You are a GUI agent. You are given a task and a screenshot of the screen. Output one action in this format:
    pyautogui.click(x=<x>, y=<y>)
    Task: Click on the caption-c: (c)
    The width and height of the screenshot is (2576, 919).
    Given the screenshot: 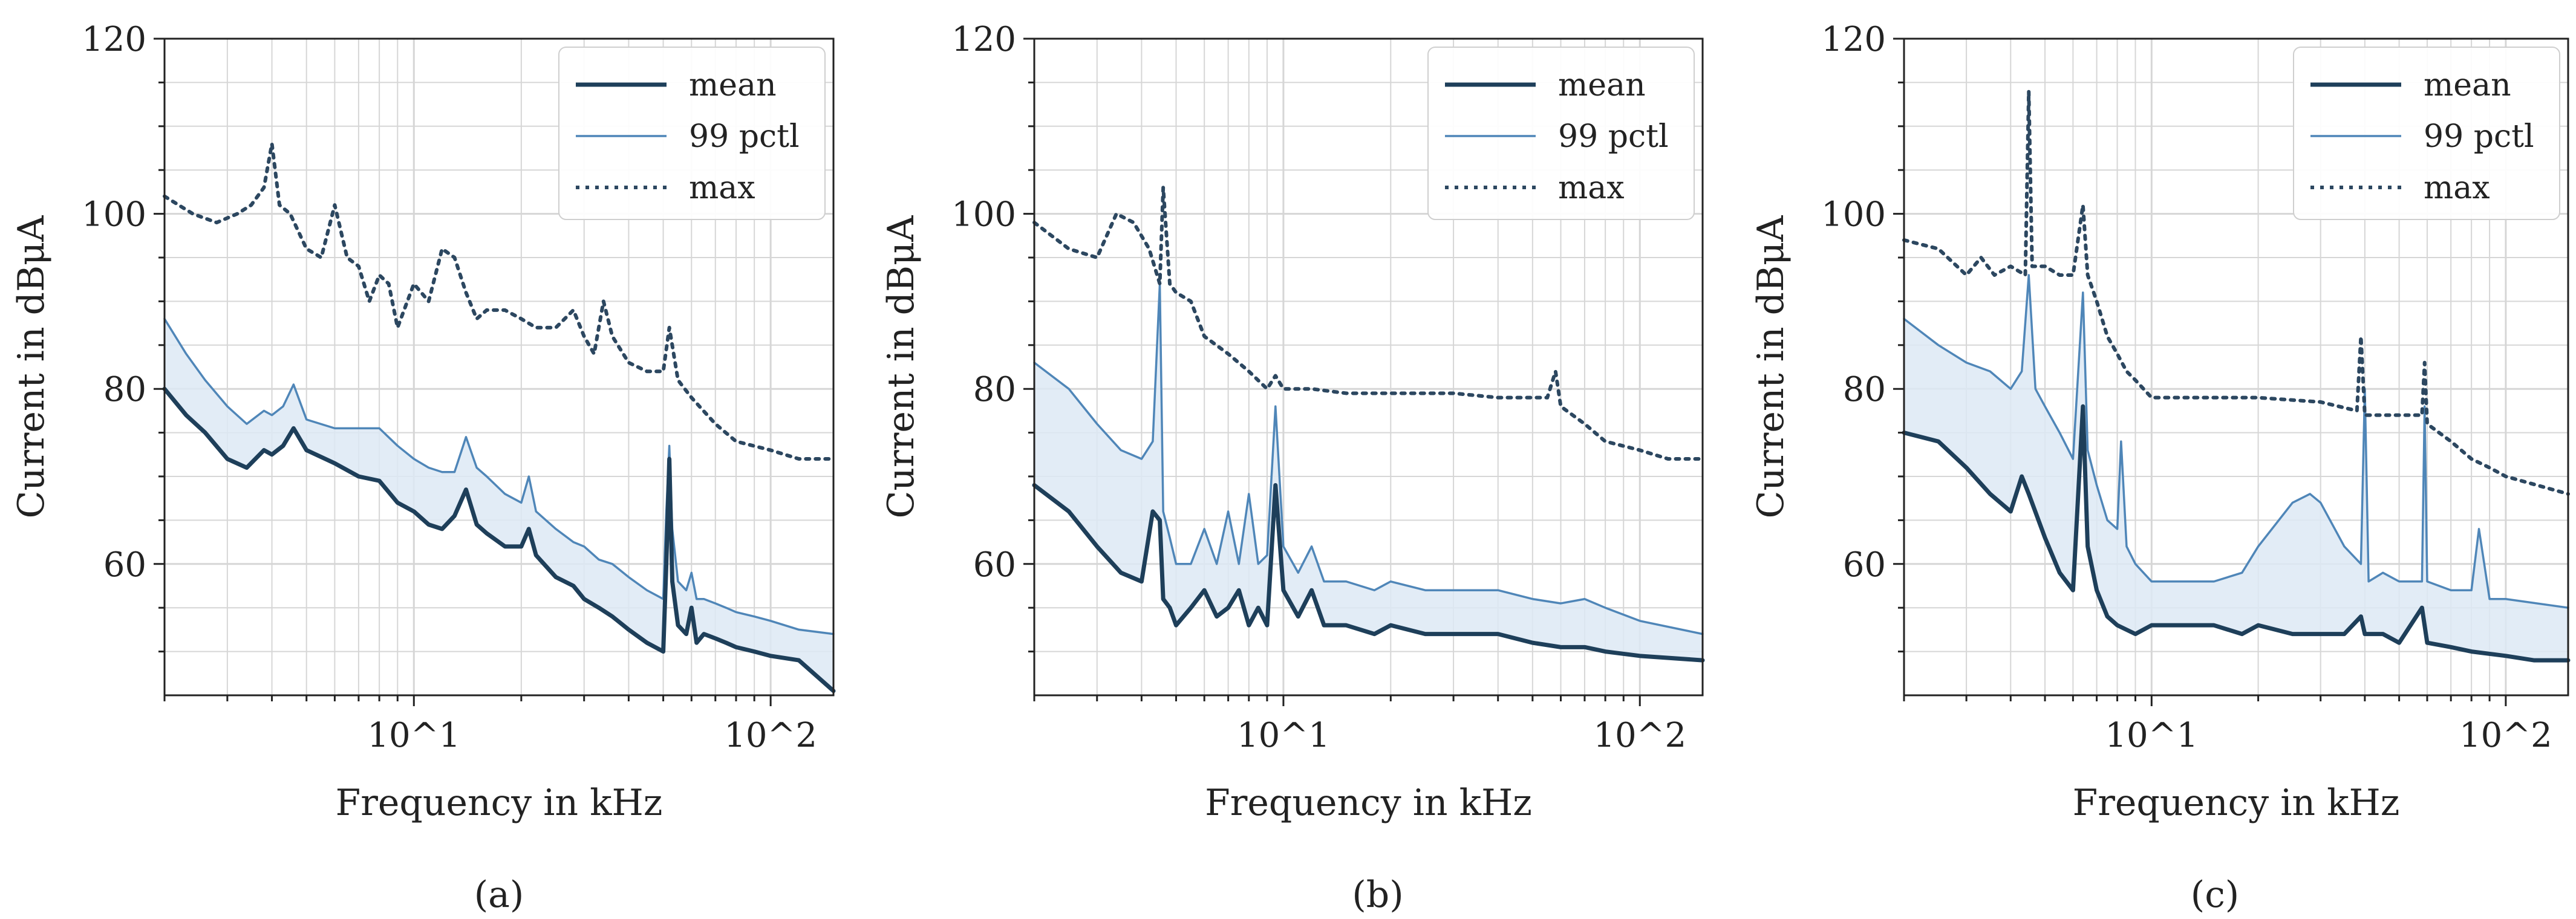 What is the action you would take?
    pyautogui.click(x=2215, y=895)
    